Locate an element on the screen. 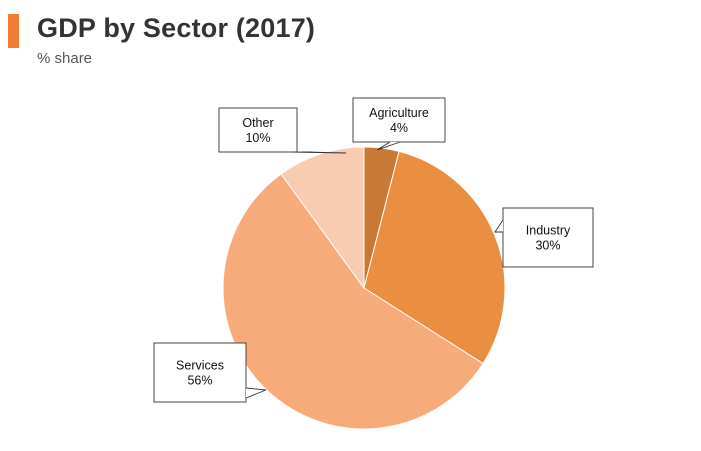 The width and height of the screenshot is (701, 451). pie-slice-industry is located at coordinates (434, 257).